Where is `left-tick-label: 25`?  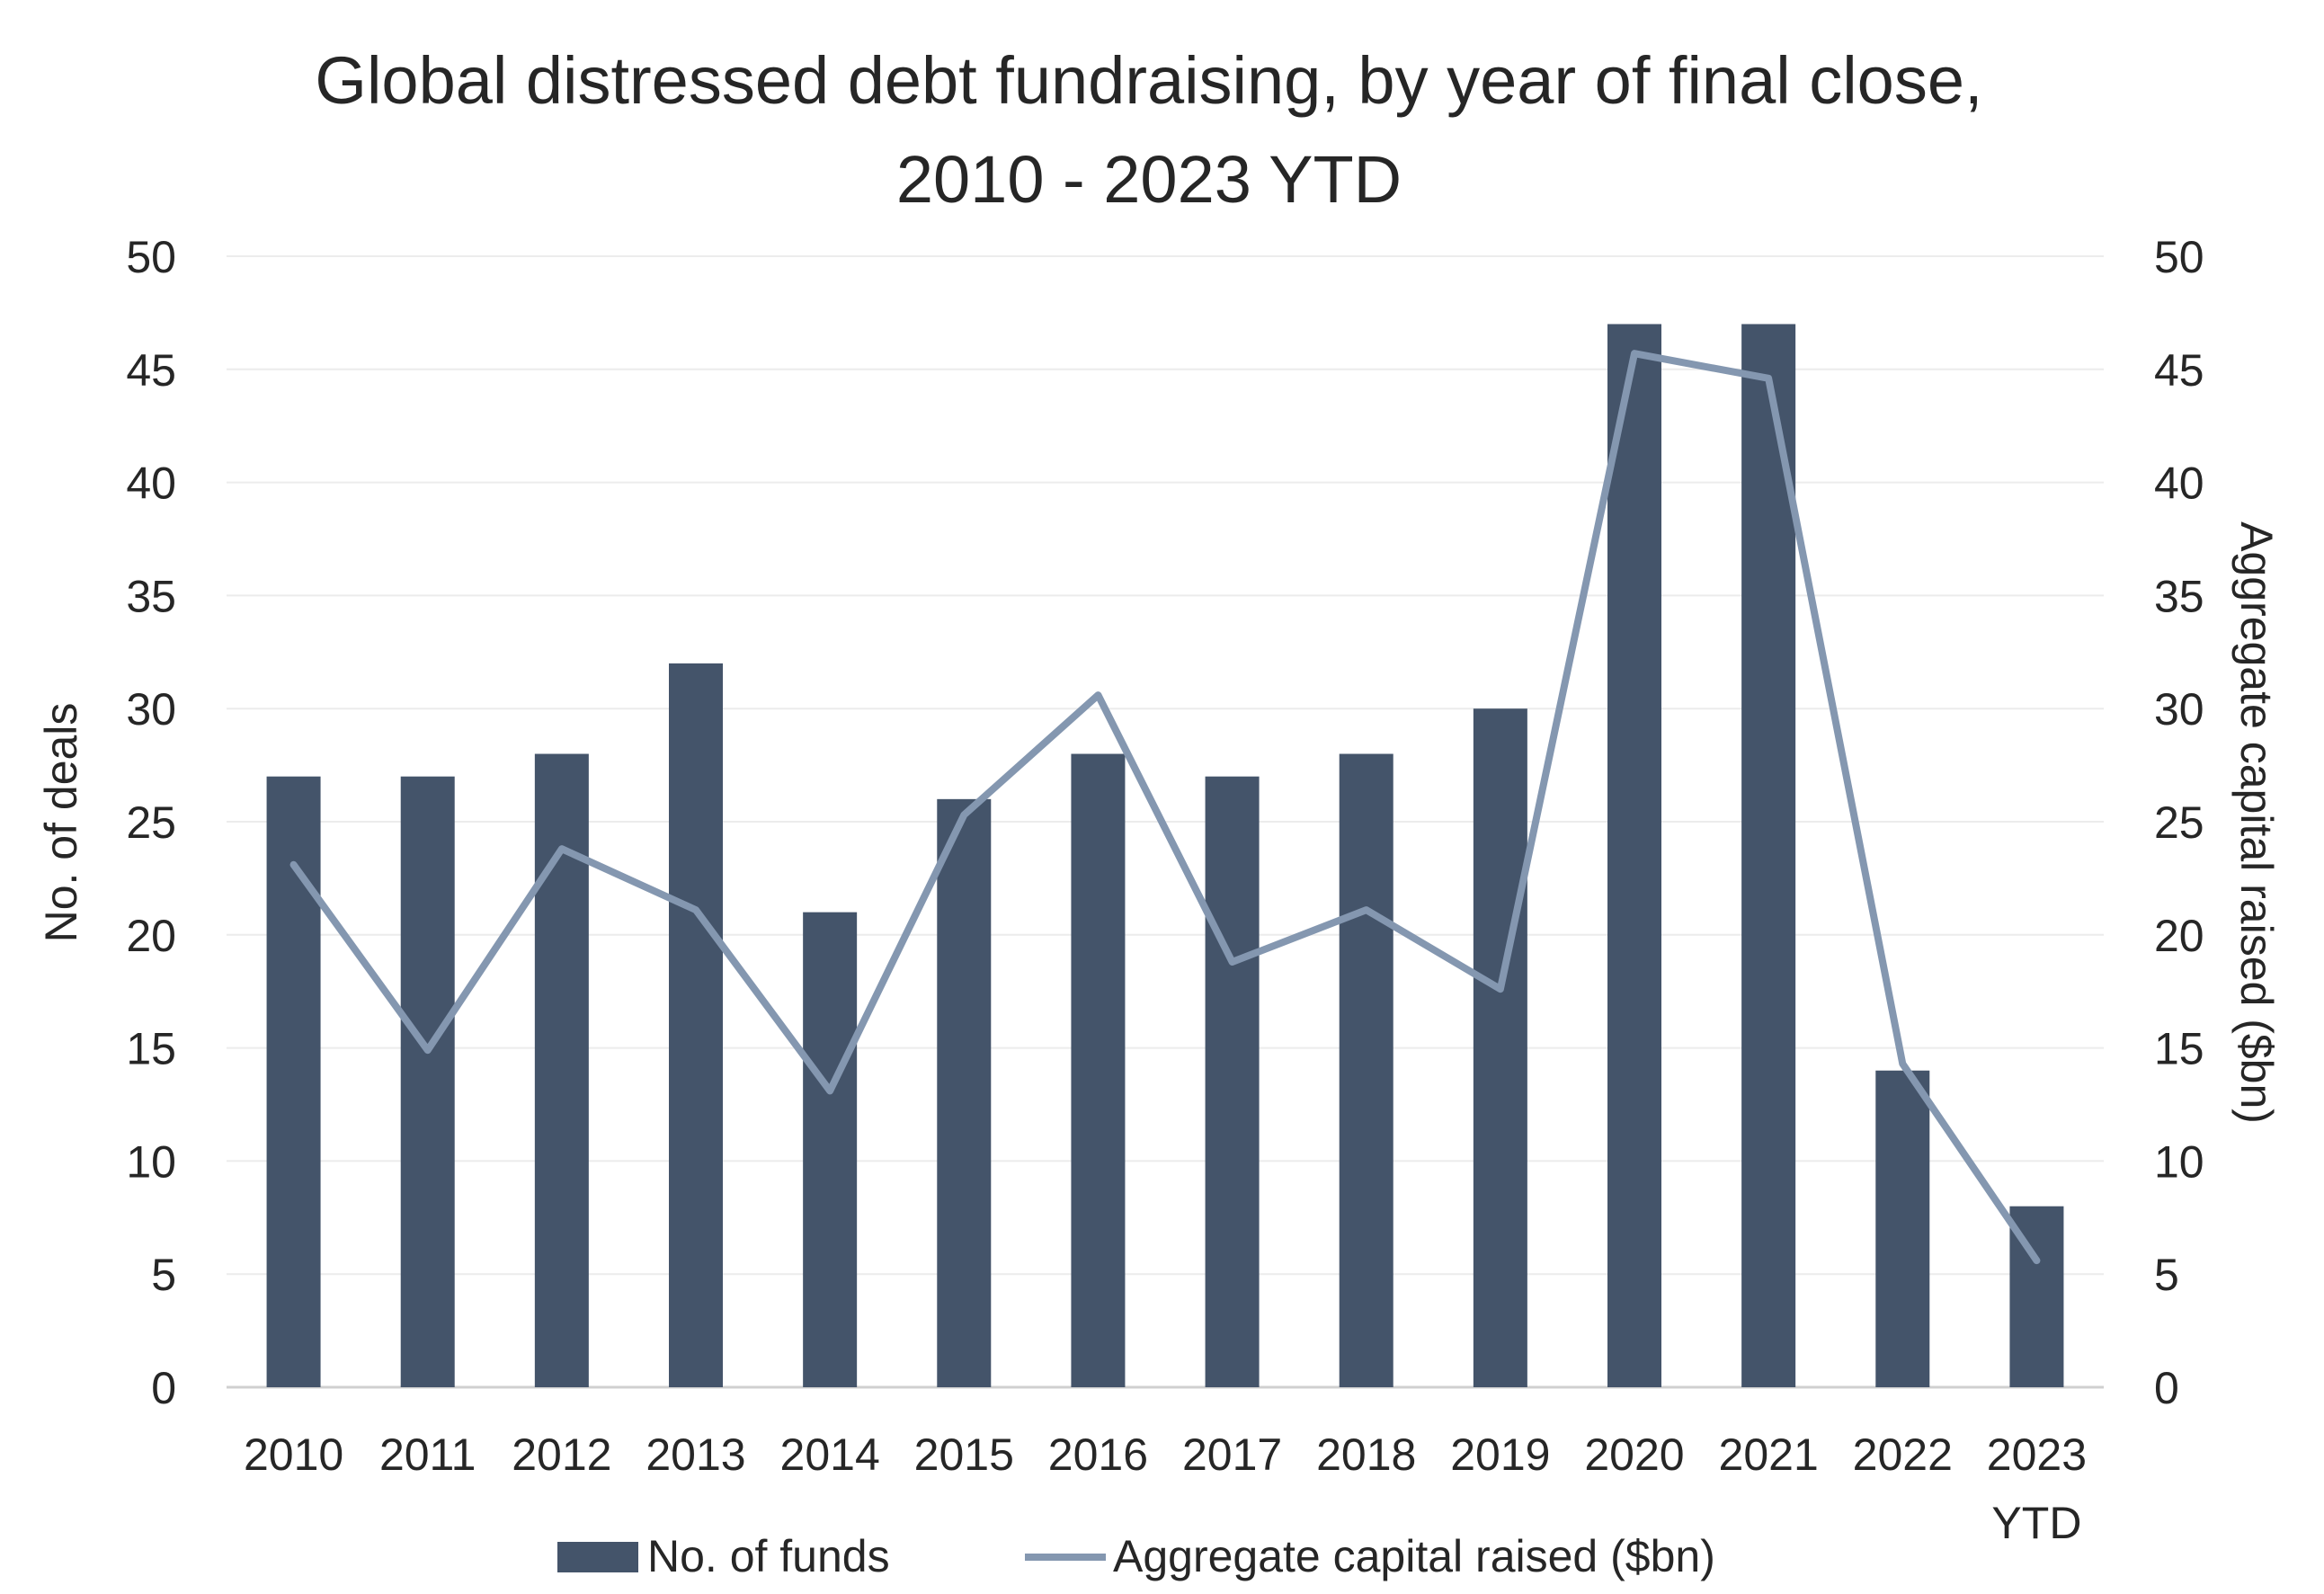 left-tick-label: 25 is located at coordinates (151, 822).